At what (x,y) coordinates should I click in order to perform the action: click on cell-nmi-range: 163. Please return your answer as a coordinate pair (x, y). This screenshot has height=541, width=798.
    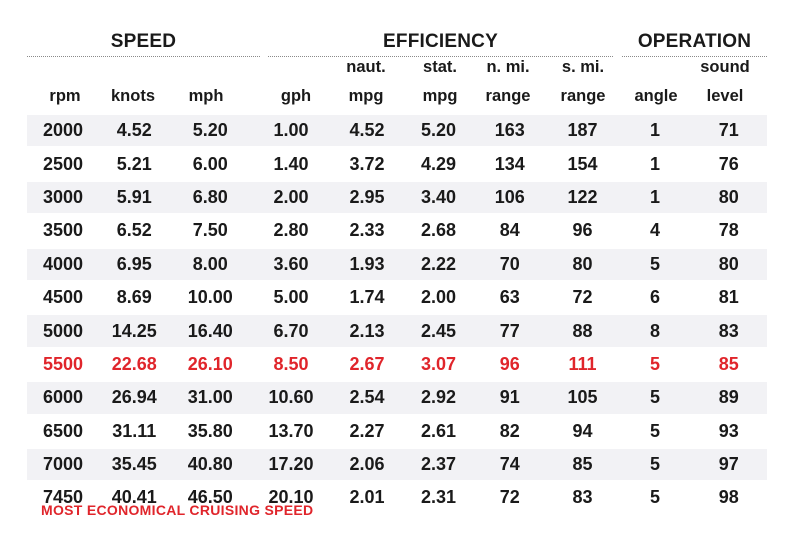
    Looking at the image, I should click on (510, 132).